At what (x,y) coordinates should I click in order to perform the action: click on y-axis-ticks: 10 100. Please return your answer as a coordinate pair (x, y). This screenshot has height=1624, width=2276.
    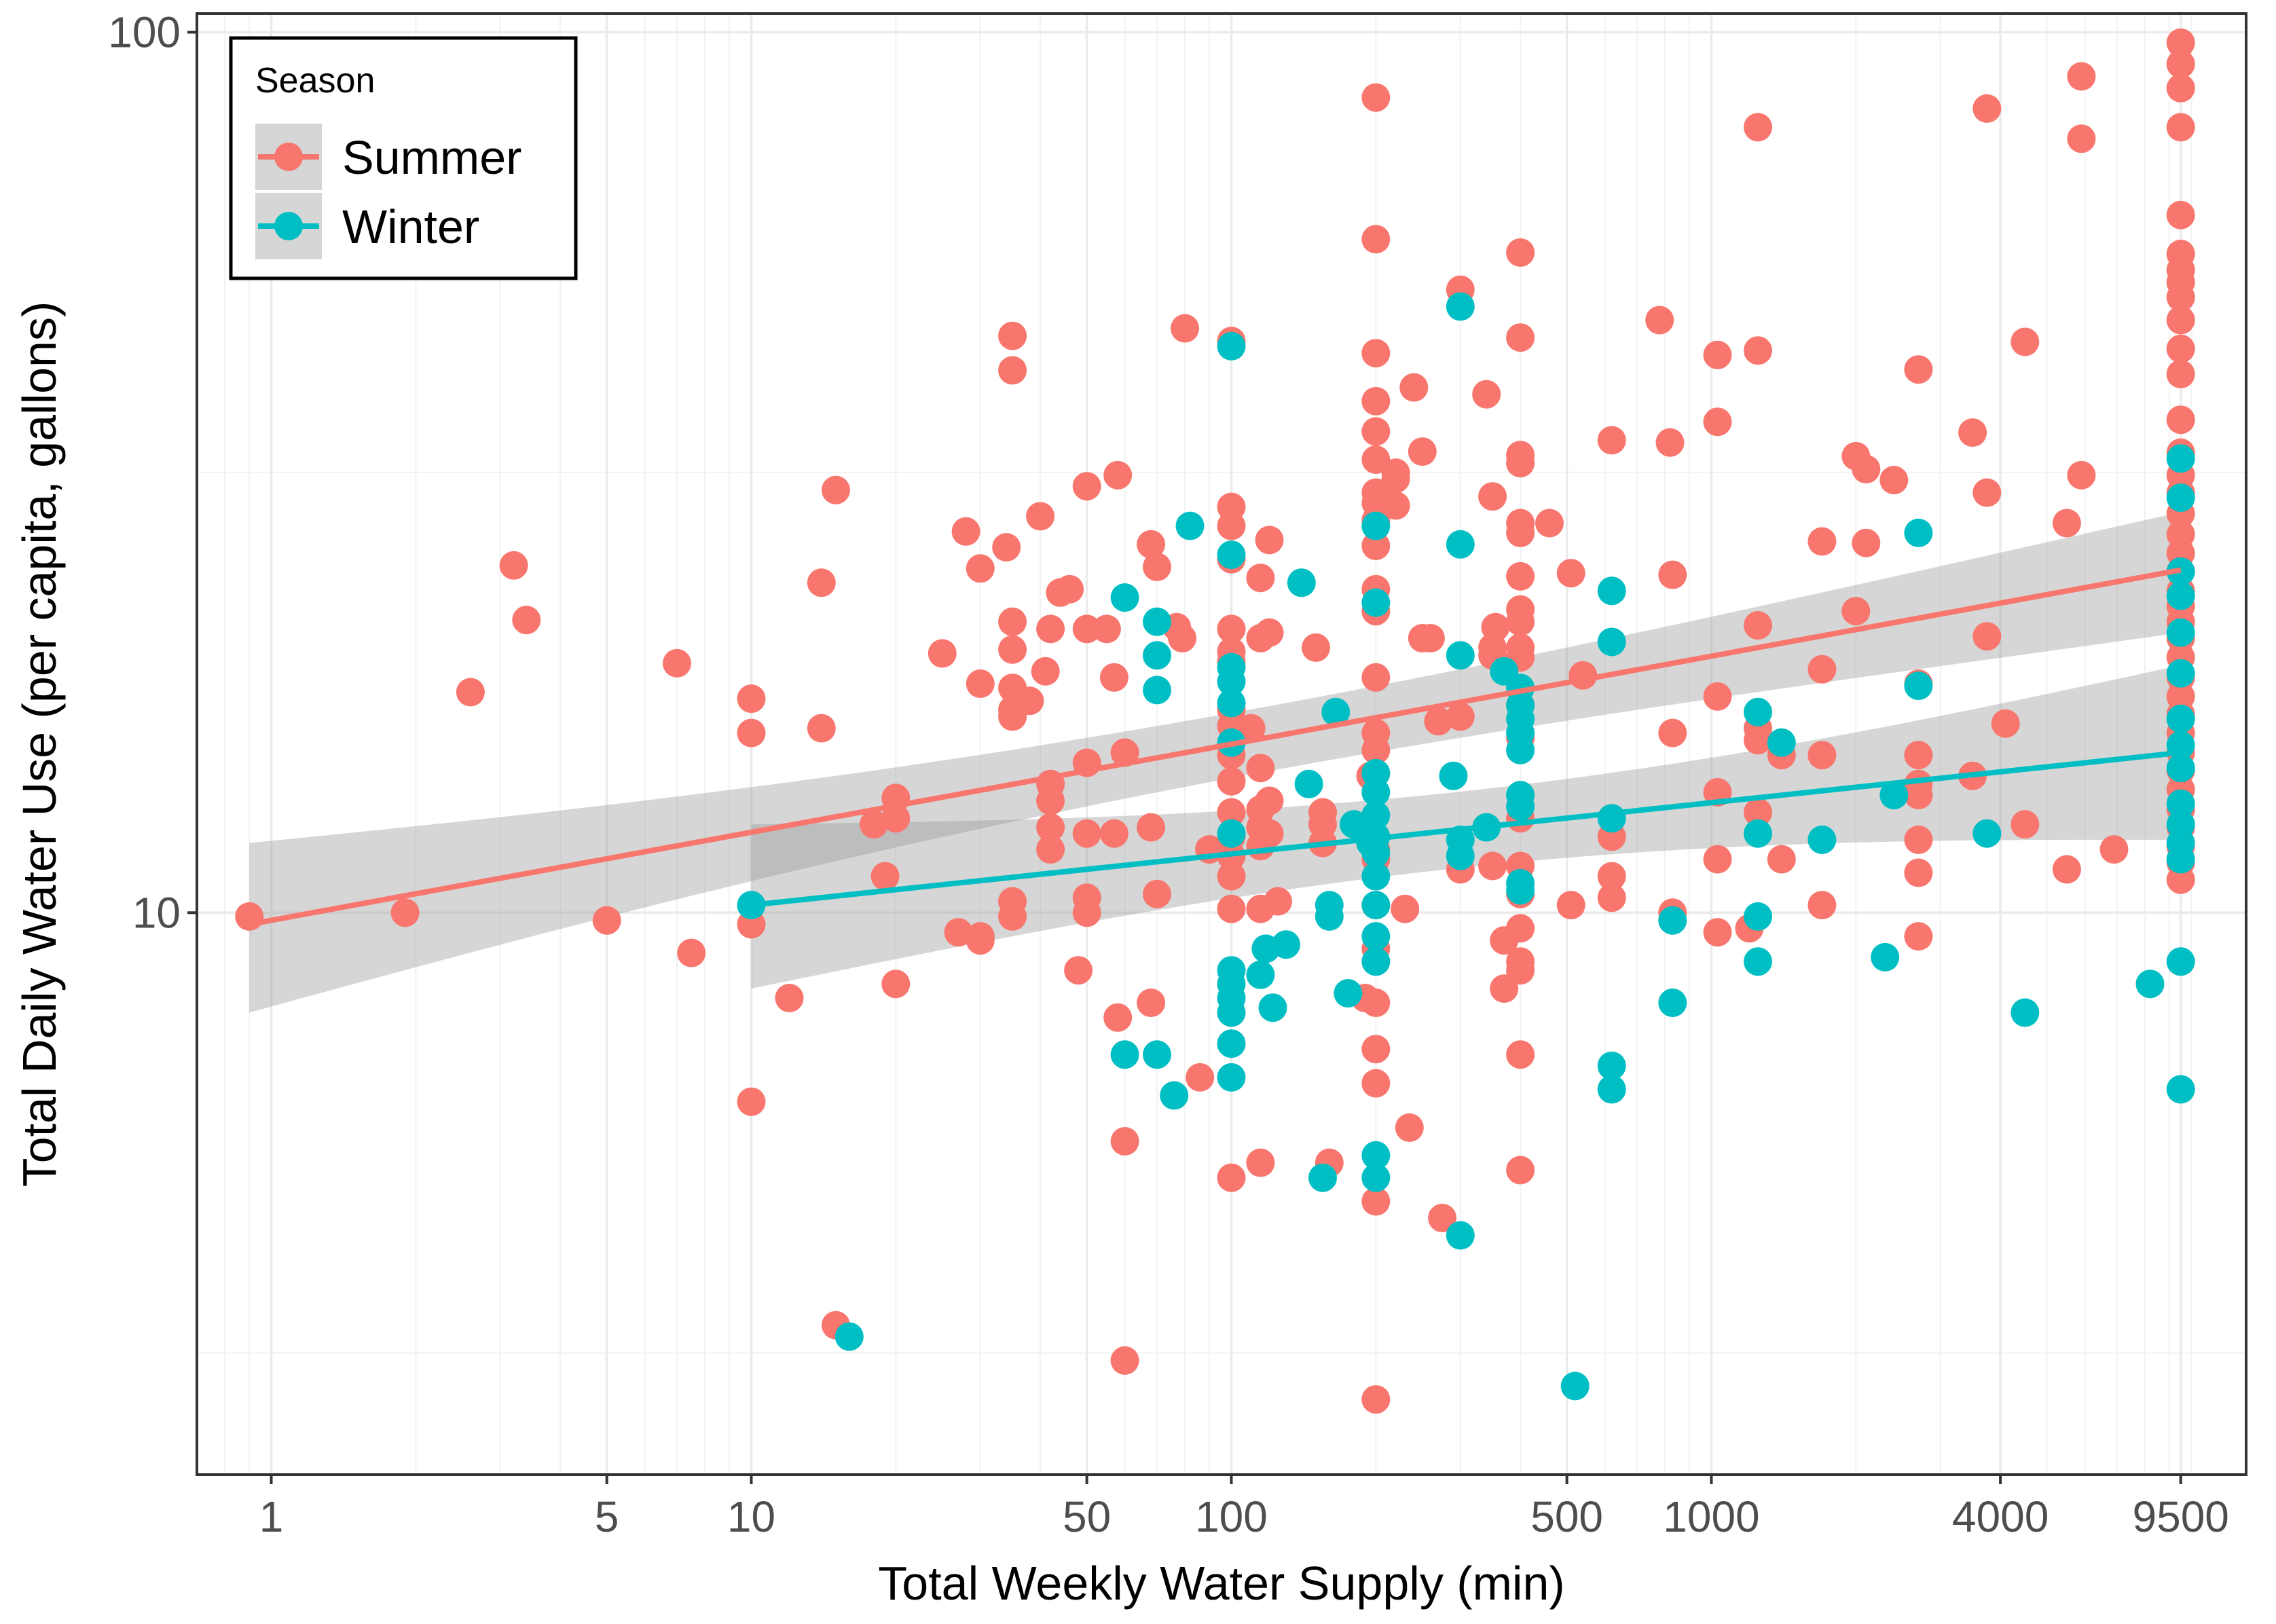
    Looking at the image, I should click on (153, 472).